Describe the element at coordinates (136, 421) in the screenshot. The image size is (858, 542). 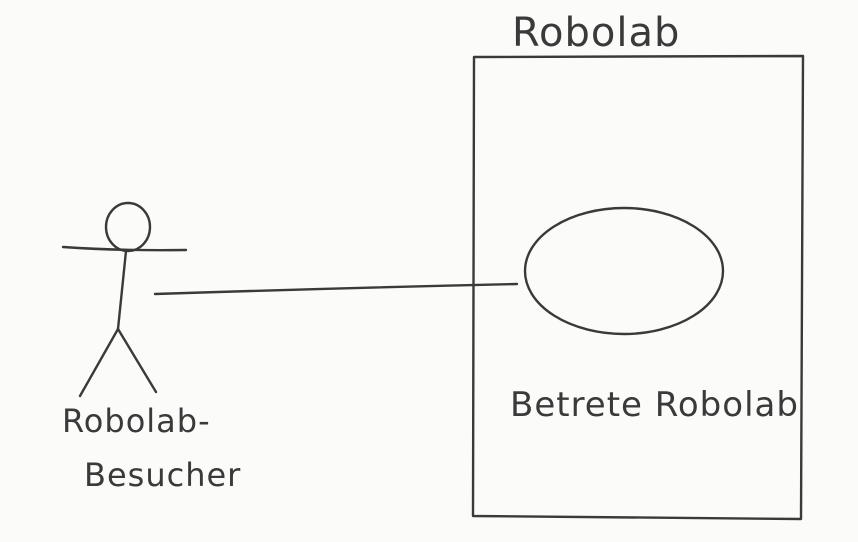
I see `actor-label-line-1: Robolab-` at that location.